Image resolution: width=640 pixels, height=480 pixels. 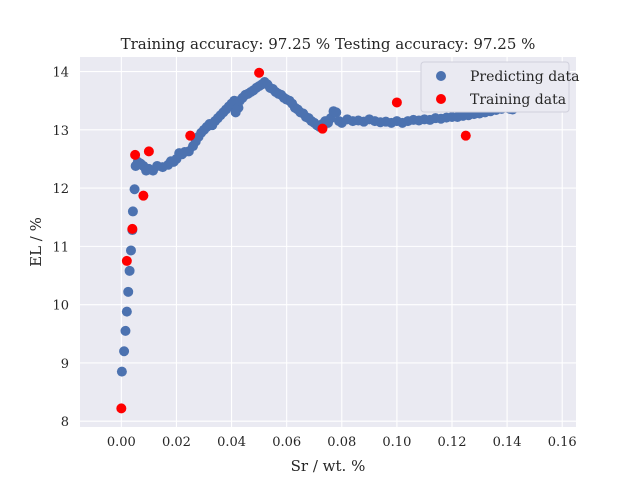 What do you see at coordinates (452, 442) in the screenshot?
I see `x-tick-label: 0.12` at bounding box center [452, 442].